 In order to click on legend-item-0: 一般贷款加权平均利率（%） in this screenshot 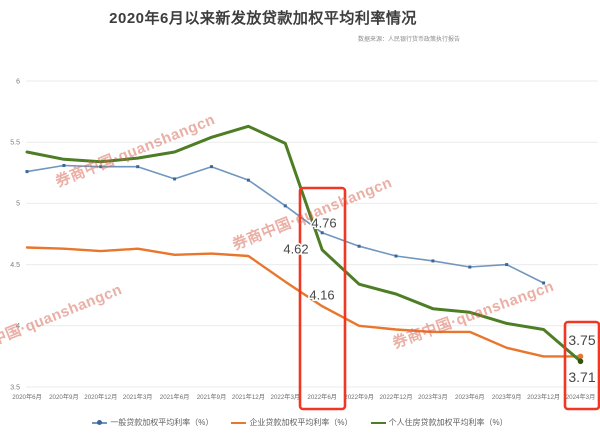, I will do `click(152, 422)`.